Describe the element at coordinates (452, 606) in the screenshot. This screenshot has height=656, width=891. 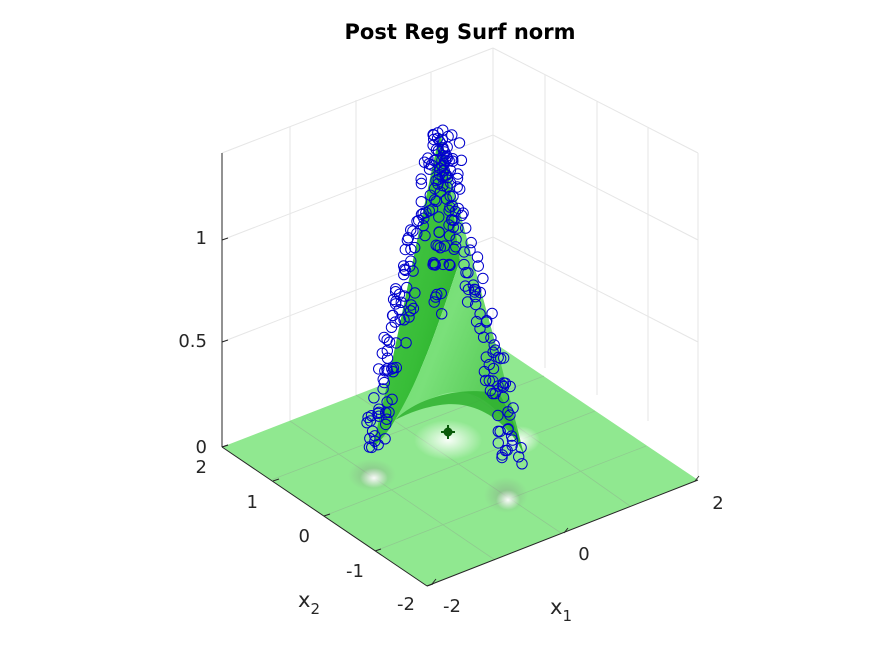
I see `x-tick-label: -2` at that location.